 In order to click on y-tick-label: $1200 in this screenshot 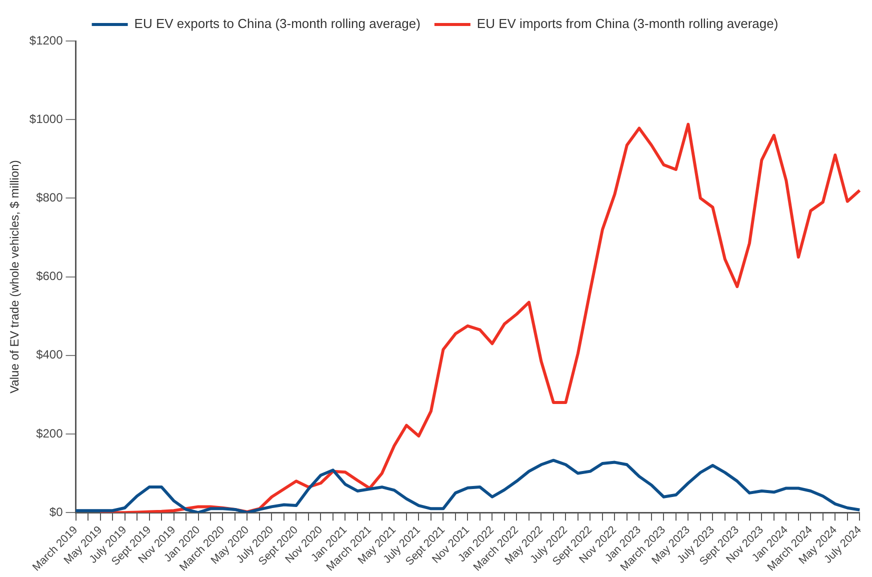, I will do `click(46, 40)`.